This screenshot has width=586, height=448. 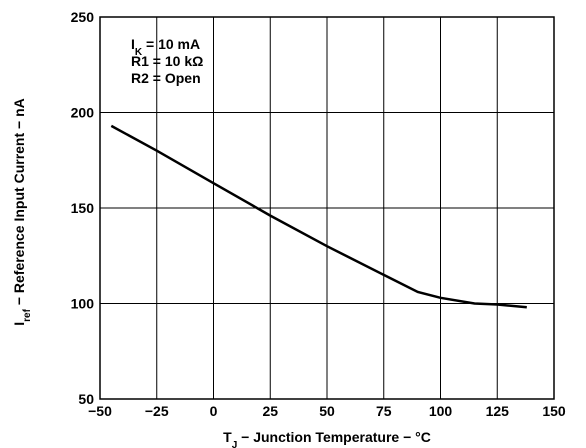 What do you see at coordinates (171, 44) in the screenshot?
I see `label-rest: = 10 mA` at bounding box center [171, 44].